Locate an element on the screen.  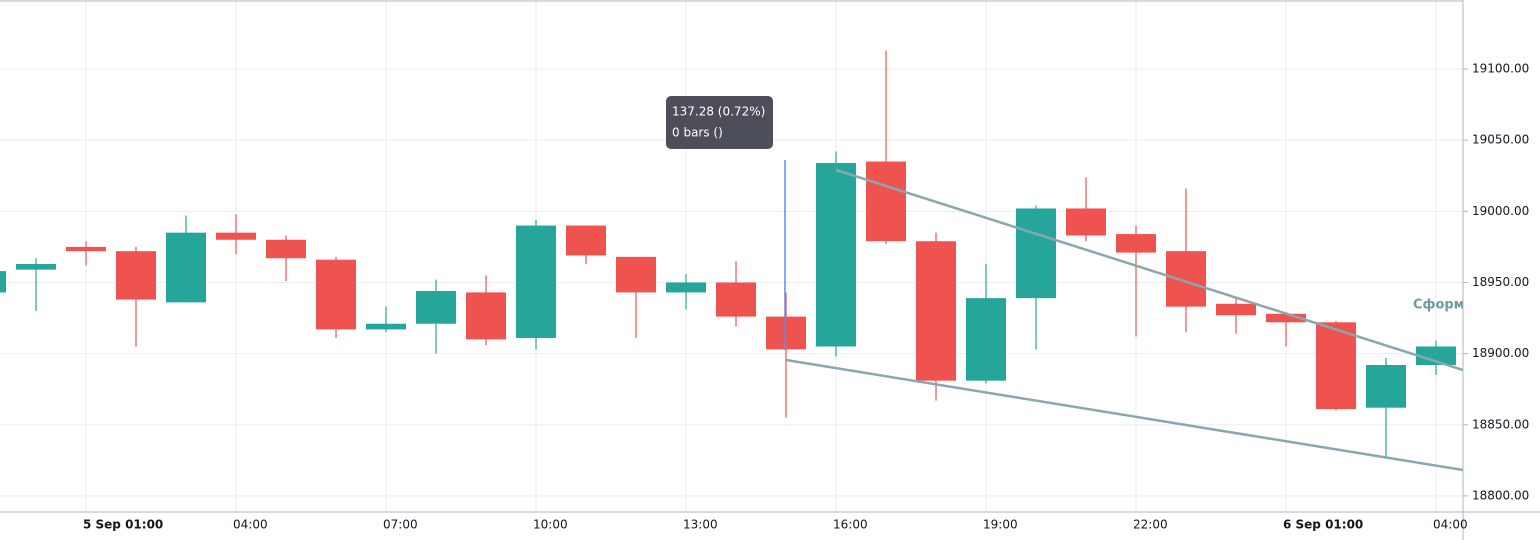
y-tick-label: 19050.00 is located at coordinates (1500, 140).